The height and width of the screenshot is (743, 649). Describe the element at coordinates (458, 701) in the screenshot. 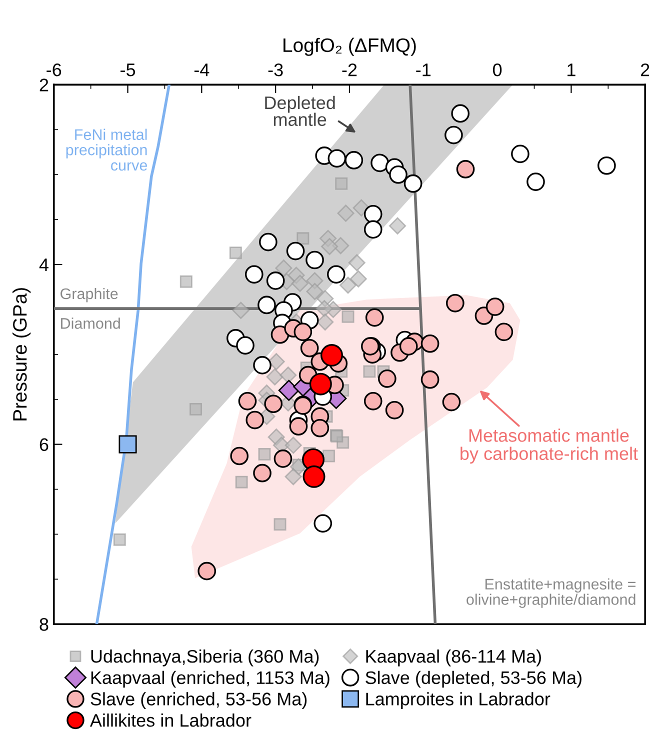

I see `legend-label: Lamproites in Labrador` at that location.